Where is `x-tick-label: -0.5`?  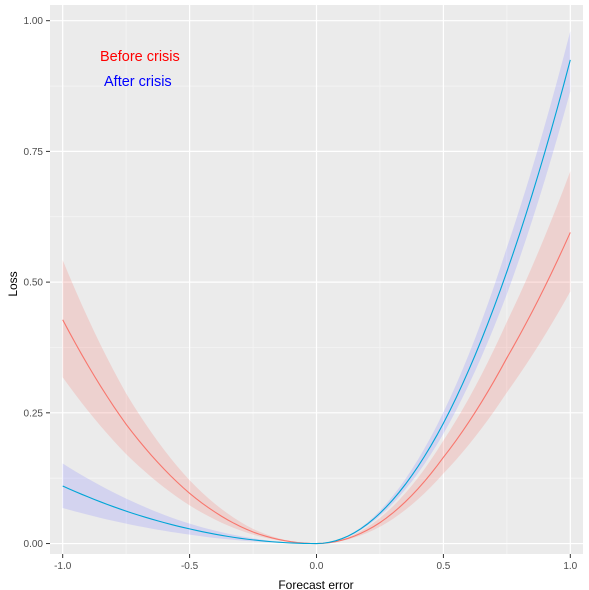 x-tick-label: -0.5 is located at coordinates (190, 566).